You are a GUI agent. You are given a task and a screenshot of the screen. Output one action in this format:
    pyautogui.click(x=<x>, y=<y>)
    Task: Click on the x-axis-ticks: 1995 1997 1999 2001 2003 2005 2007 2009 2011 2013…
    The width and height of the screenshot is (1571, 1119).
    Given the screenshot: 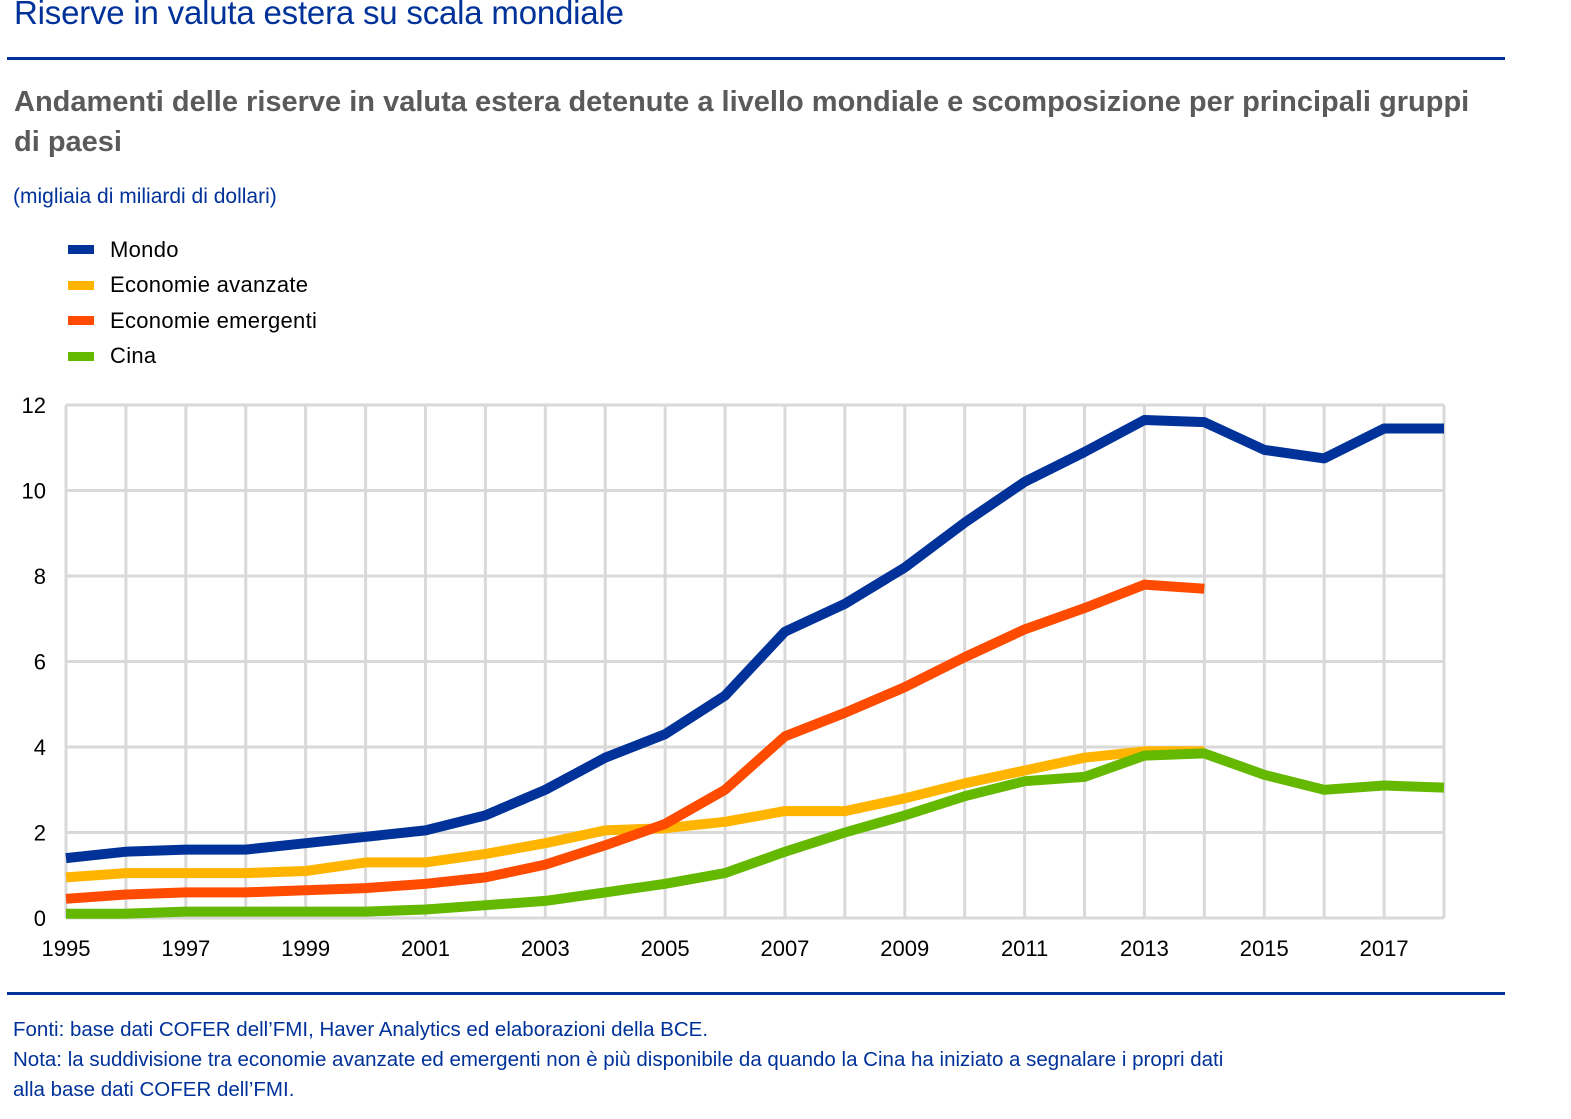 What is the action you would take?
    pyautogui.click(x=725, y=948)
    